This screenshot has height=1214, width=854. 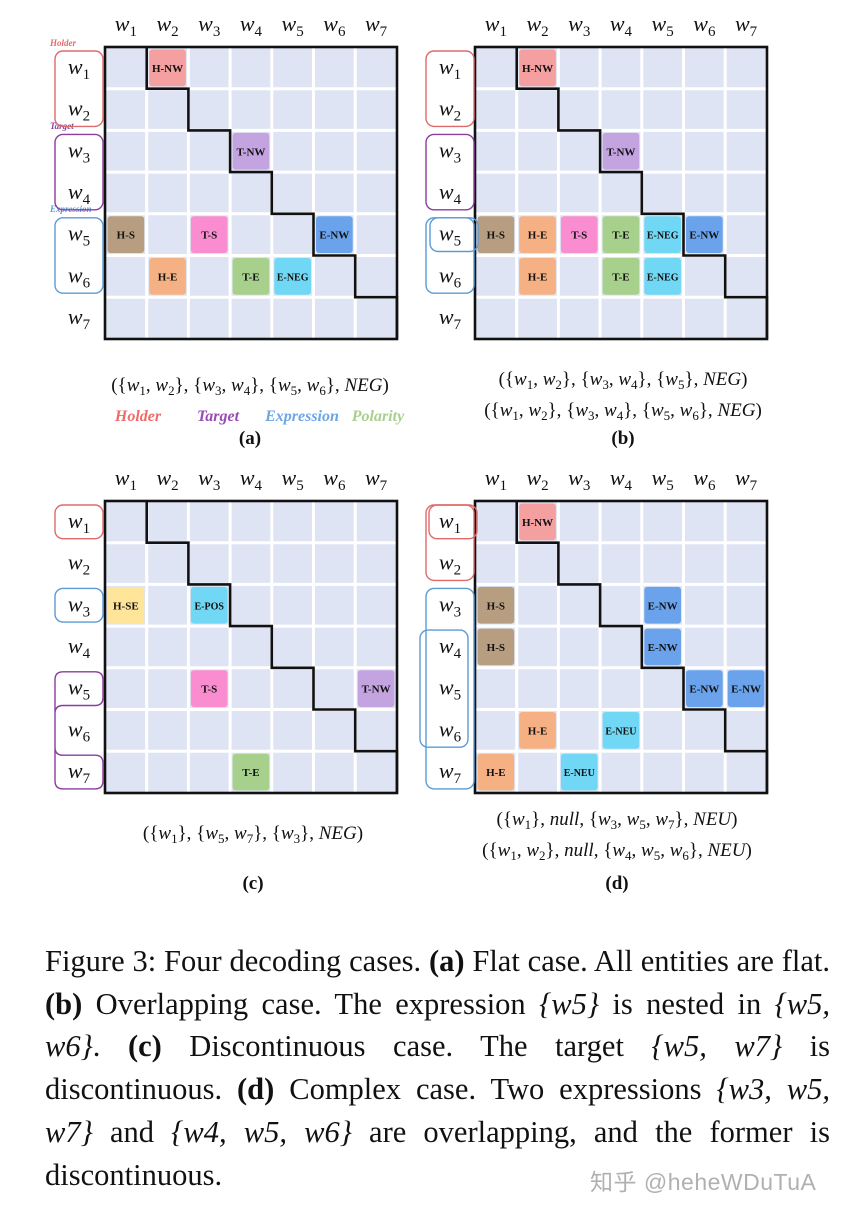 I want to click on target-bracket-discontinuous, so click(x=79, y=730).